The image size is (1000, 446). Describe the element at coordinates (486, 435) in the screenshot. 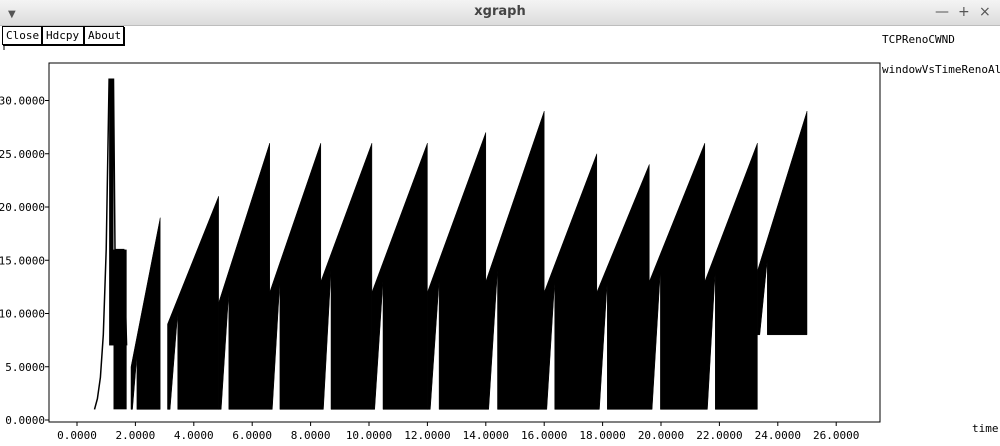

I see `x-tick-label: 14.0000` at that location.